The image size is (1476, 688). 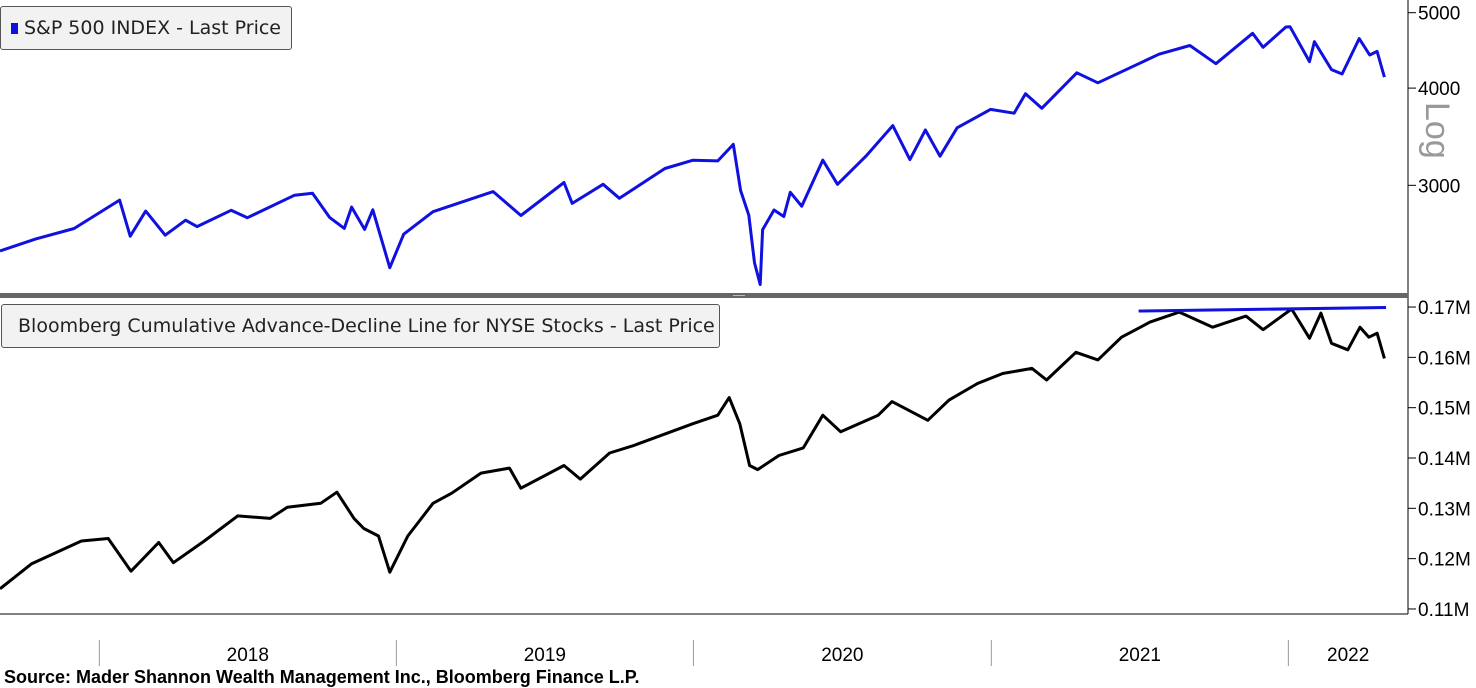 I want to click on y-axis-title: Log, so click(x=1437, y=130).